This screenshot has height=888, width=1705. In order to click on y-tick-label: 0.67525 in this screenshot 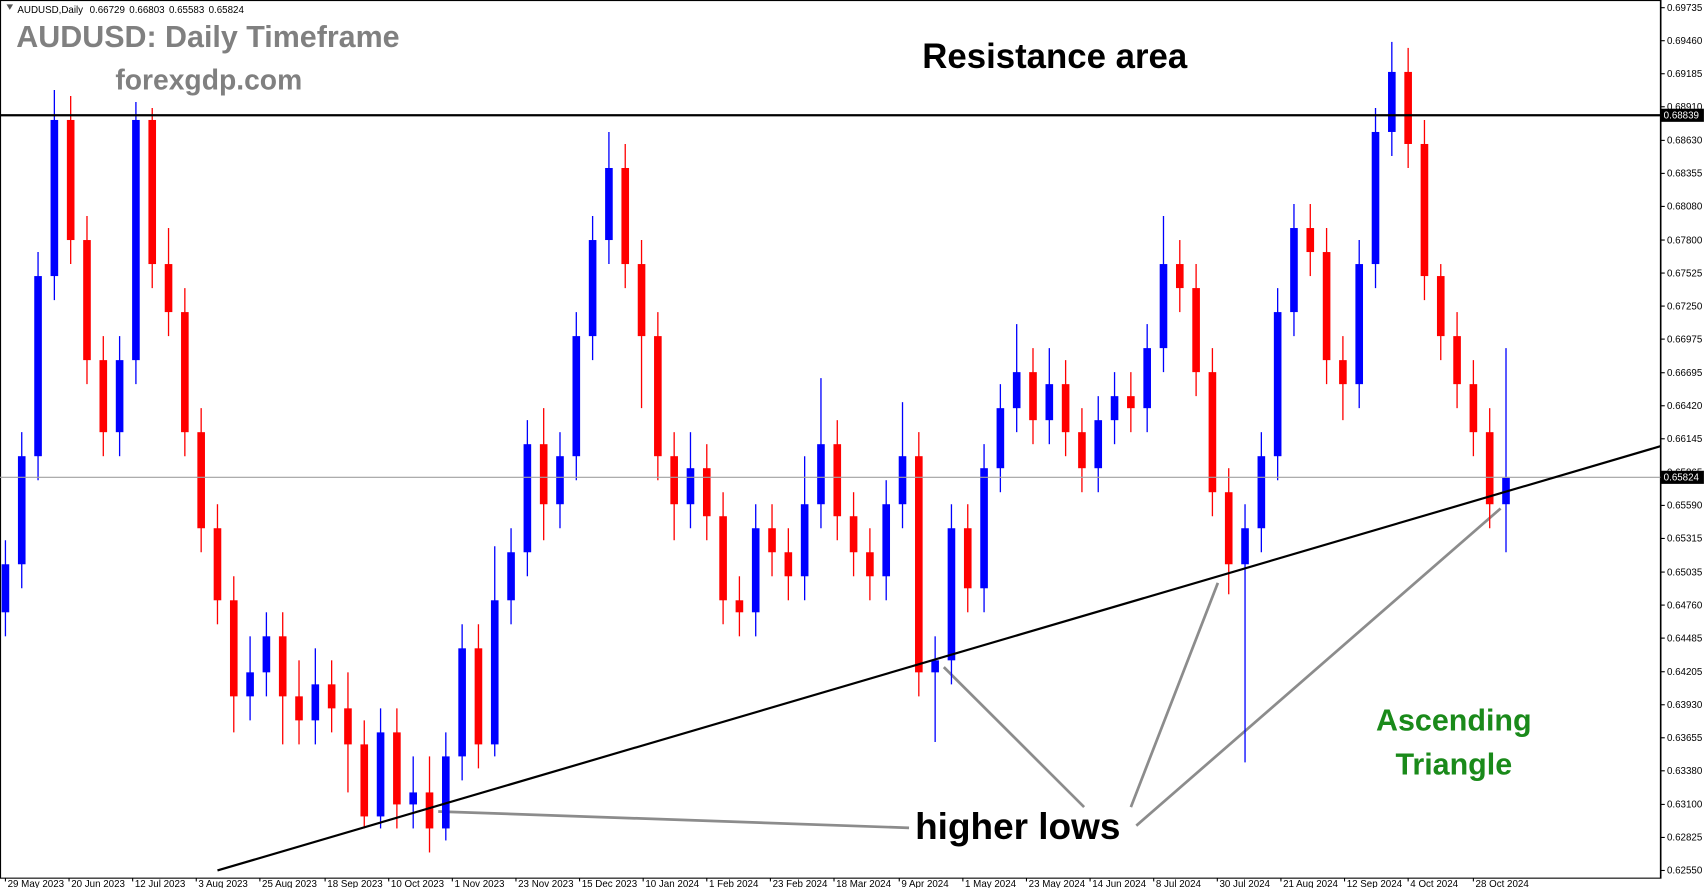, I will do `click(1685, 273)`.